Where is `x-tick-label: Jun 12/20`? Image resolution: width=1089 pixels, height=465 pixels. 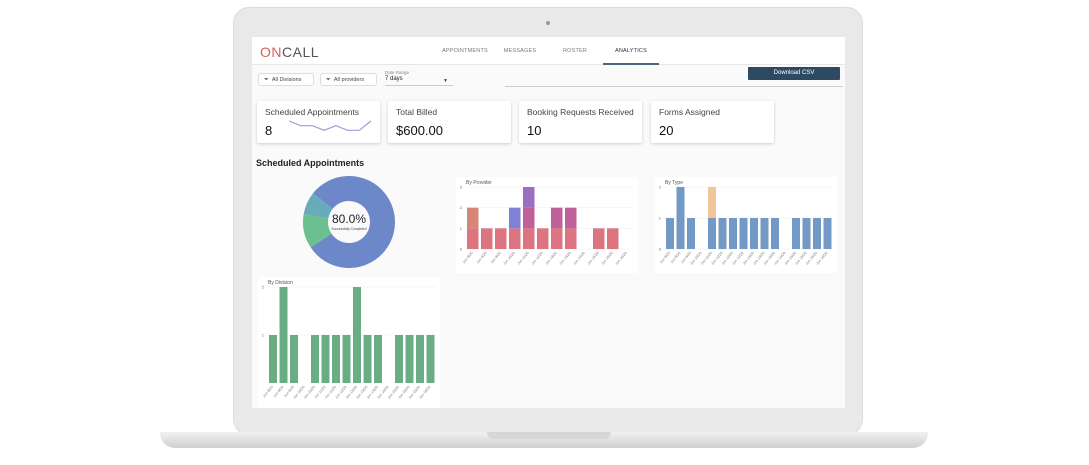 x-tick-label: Jun 12/20 is located at coordinates (537, 258).